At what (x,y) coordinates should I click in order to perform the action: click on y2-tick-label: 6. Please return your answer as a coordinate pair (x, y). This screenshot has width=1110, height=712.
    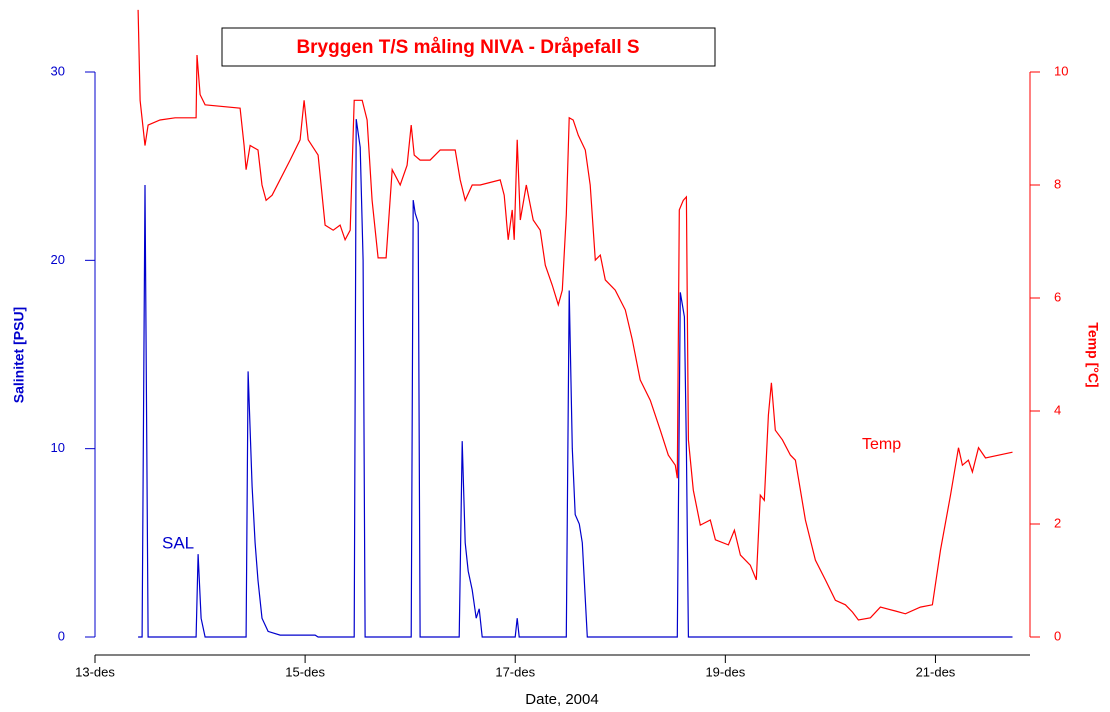
    Looking at the image, I should click on (1057, 296).